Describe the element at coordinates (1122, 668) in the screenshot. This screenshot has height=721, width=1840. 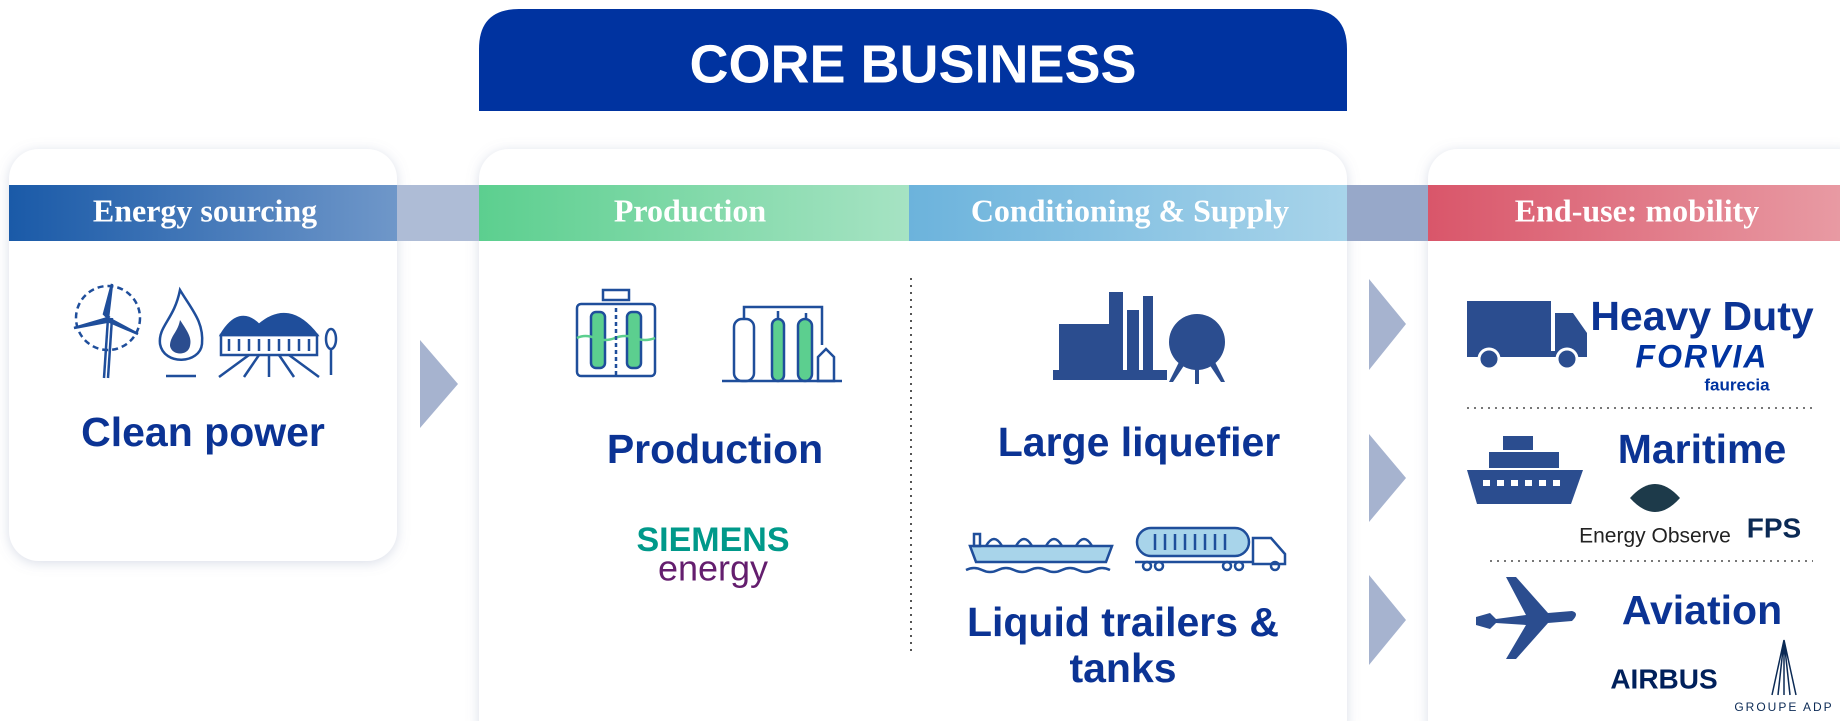
I see `stage-label: tanks` at that location.